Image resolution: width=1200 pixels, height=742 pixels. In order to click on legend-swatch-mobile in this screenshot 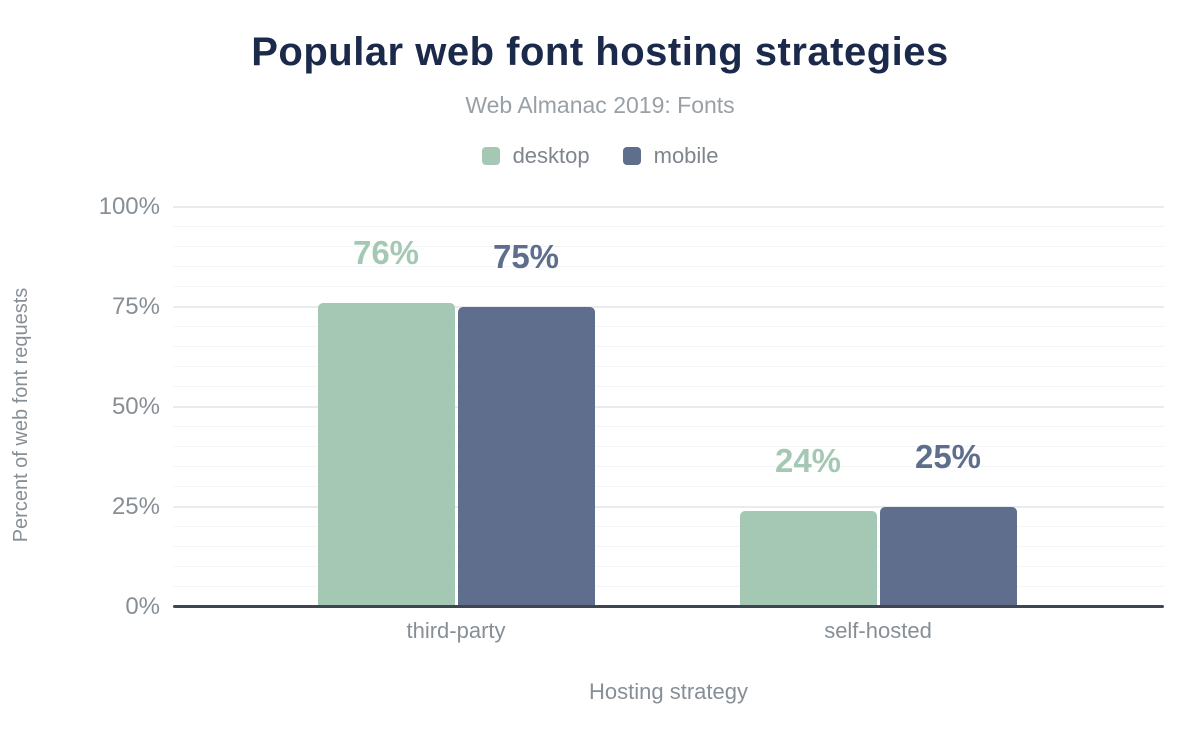, I will do `click(631, 156)`.